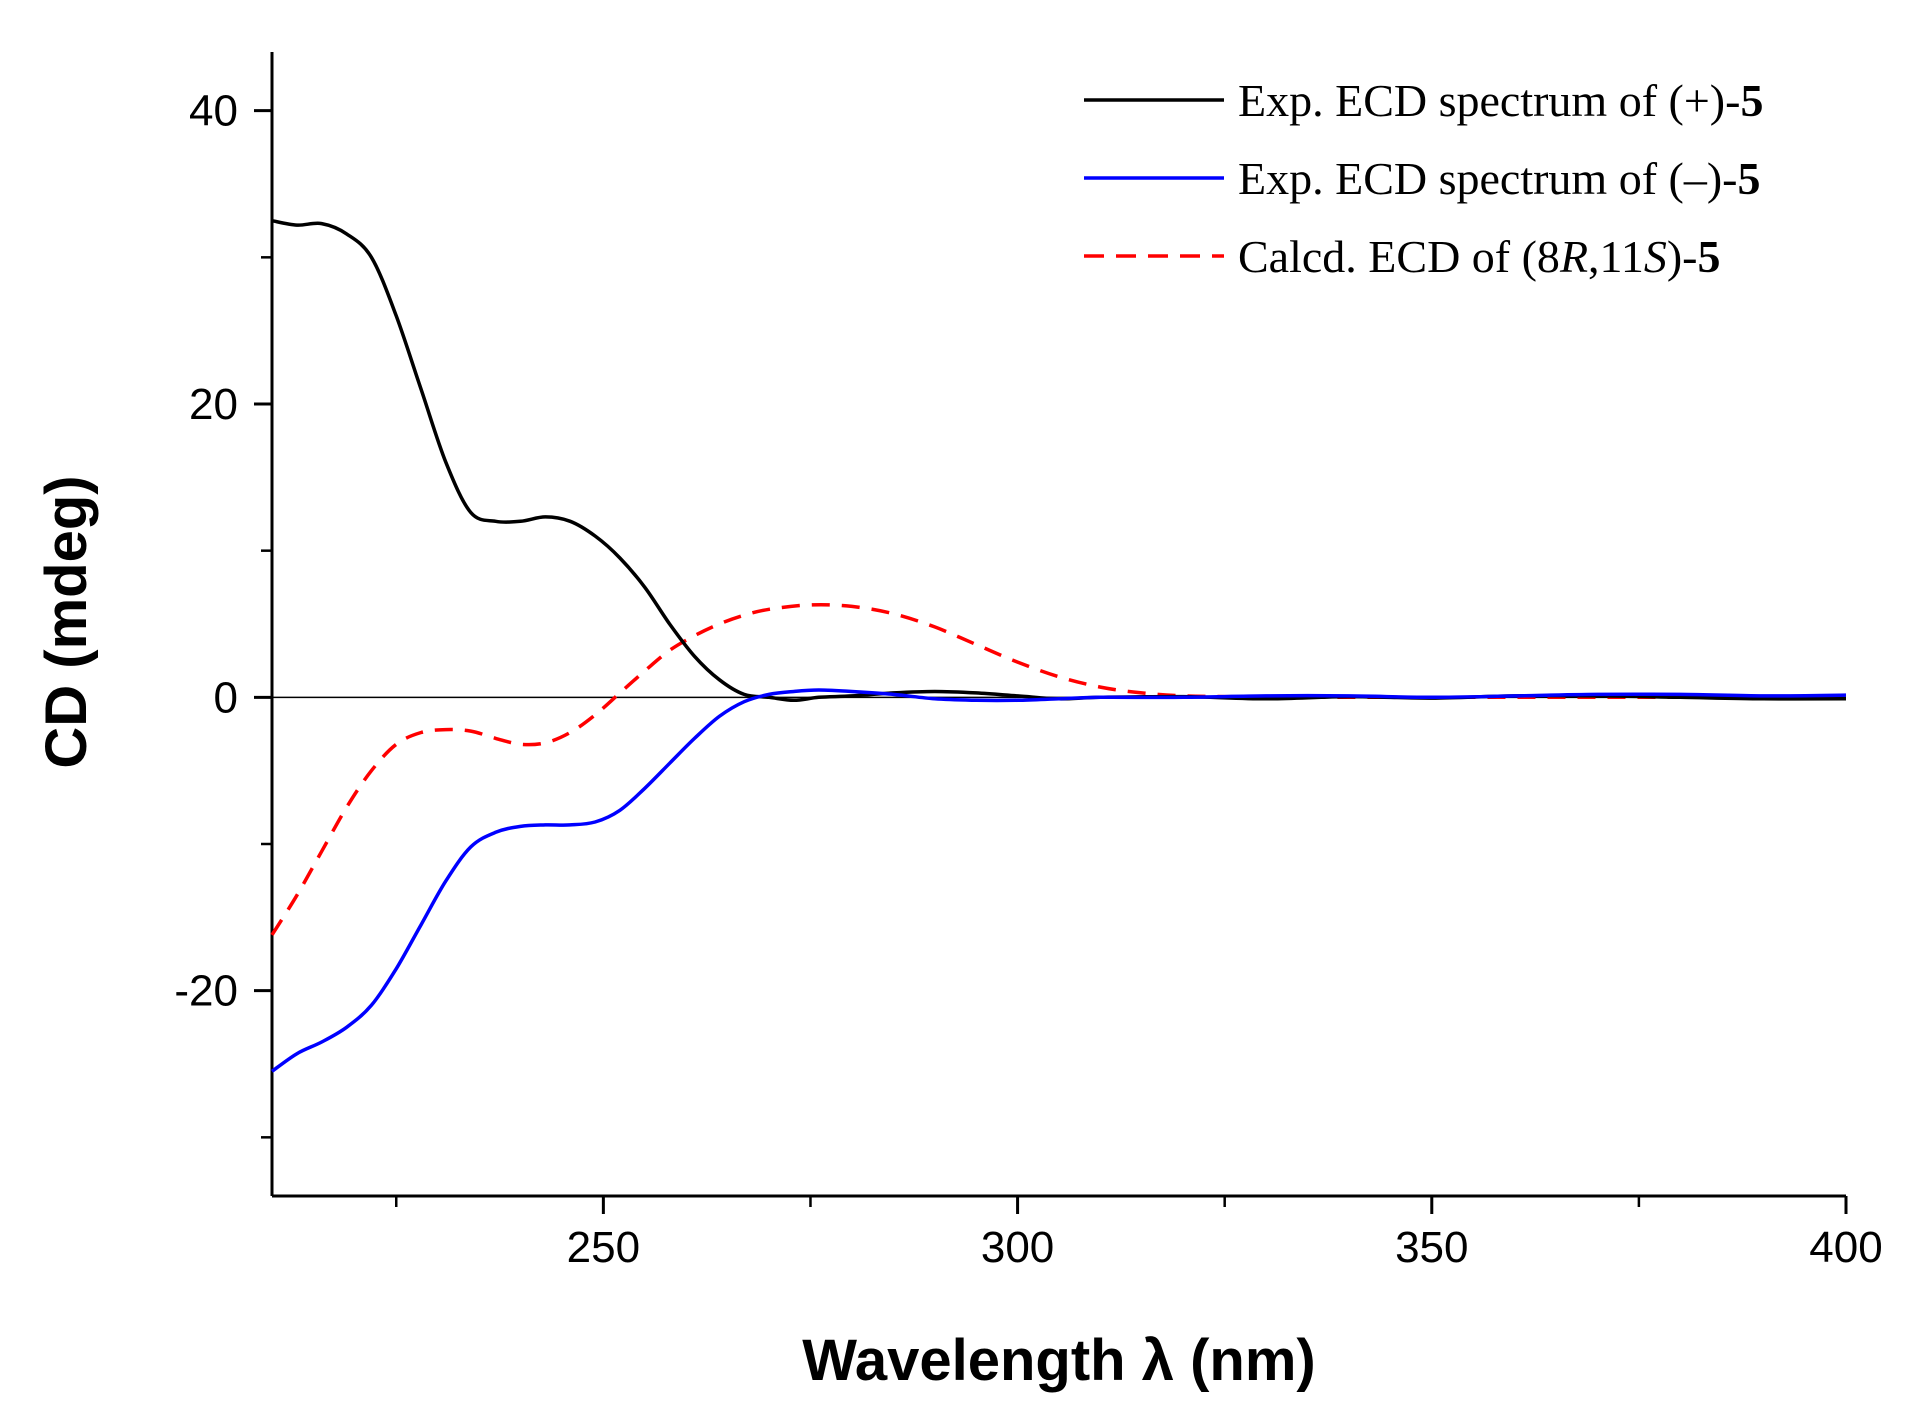 This screenshot has height=1419, width=1906. What do you see at coordinates (1682, 256) in the screenshot?
I see `legend-part-suffix: )-` at bounding box center [1682, 256].